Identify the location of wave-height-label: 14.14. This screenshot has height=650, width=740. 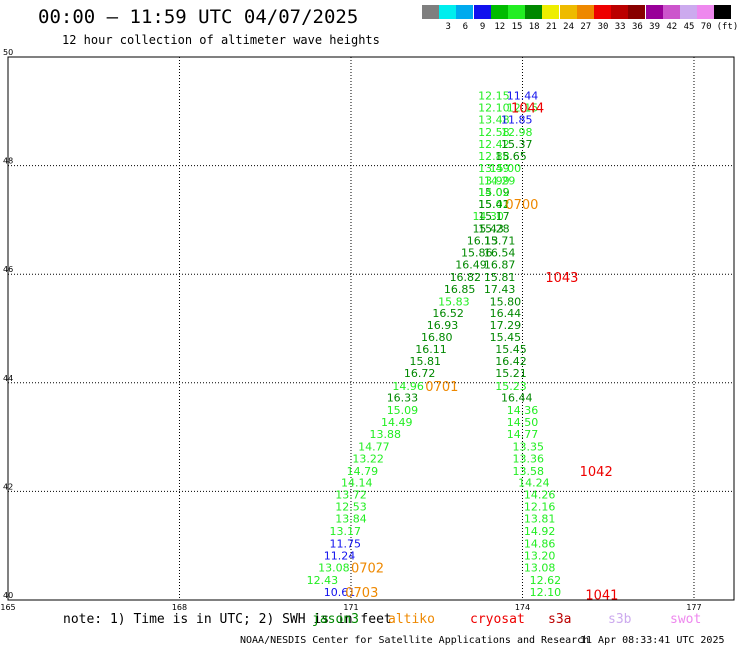
(357, 483).